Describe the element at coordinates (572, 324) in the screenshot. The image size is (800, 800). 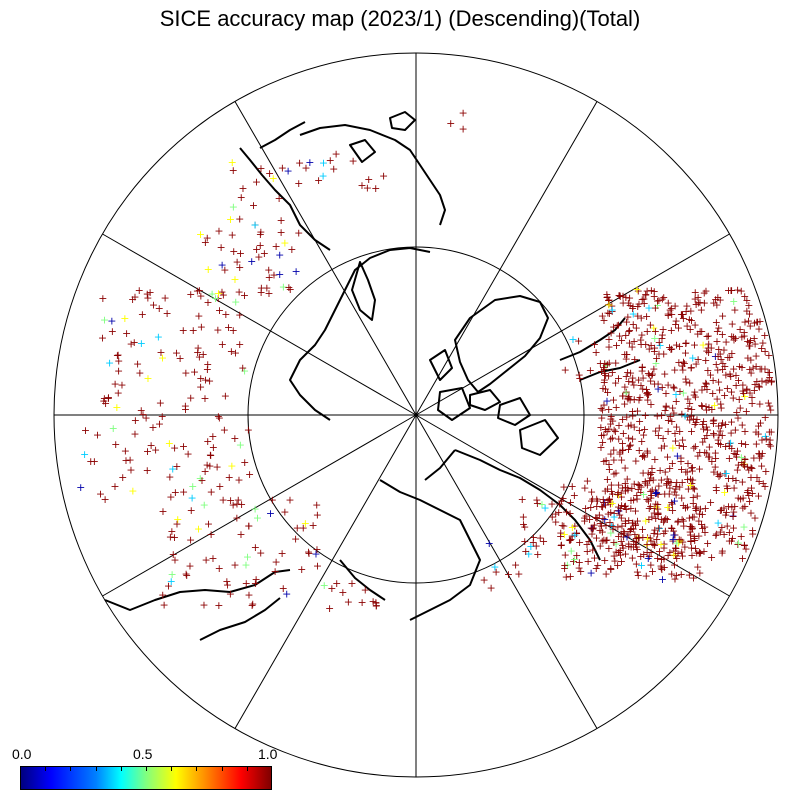
I see `meridian-line` at that location.